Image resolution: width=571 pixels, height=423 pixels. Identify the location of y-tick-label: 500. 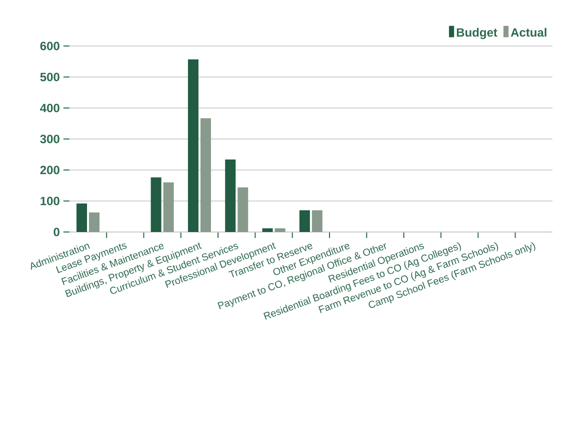
(50, 77).